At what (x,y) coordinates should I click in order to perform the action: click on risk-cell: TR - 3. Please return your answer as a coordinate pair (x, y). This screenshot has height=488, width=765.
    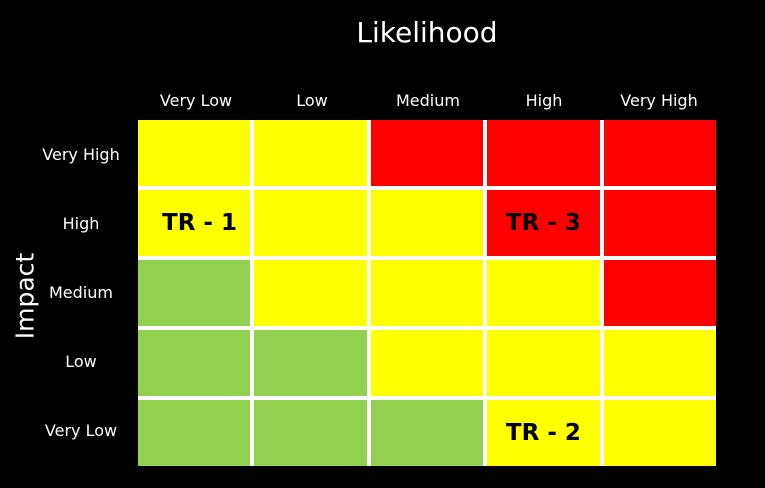
    Looking at the image, I should click on (543, 223).